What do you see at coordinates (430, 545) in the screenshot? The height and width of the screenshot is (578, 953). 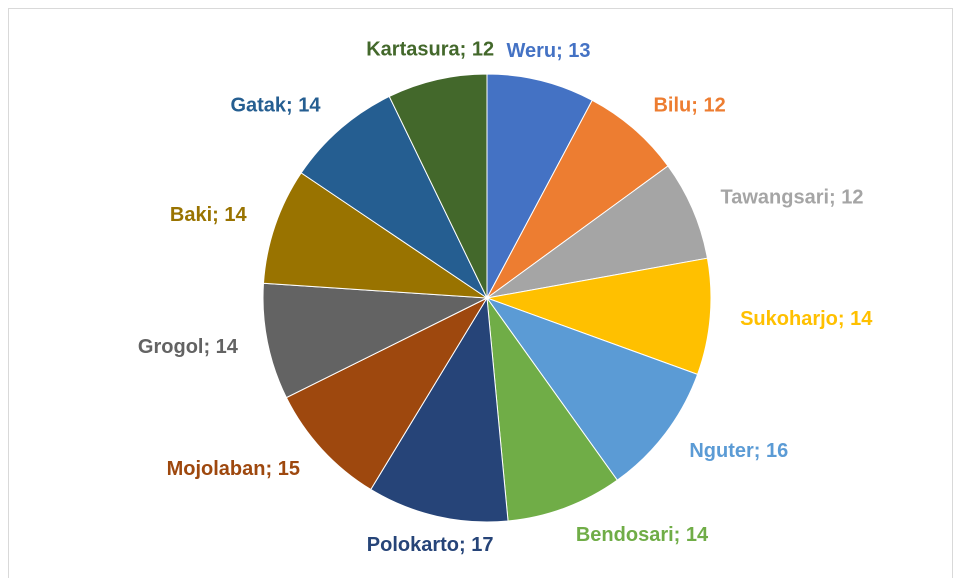 I see `data-label: Polokarto; 17` at bounding box center [430, 545].